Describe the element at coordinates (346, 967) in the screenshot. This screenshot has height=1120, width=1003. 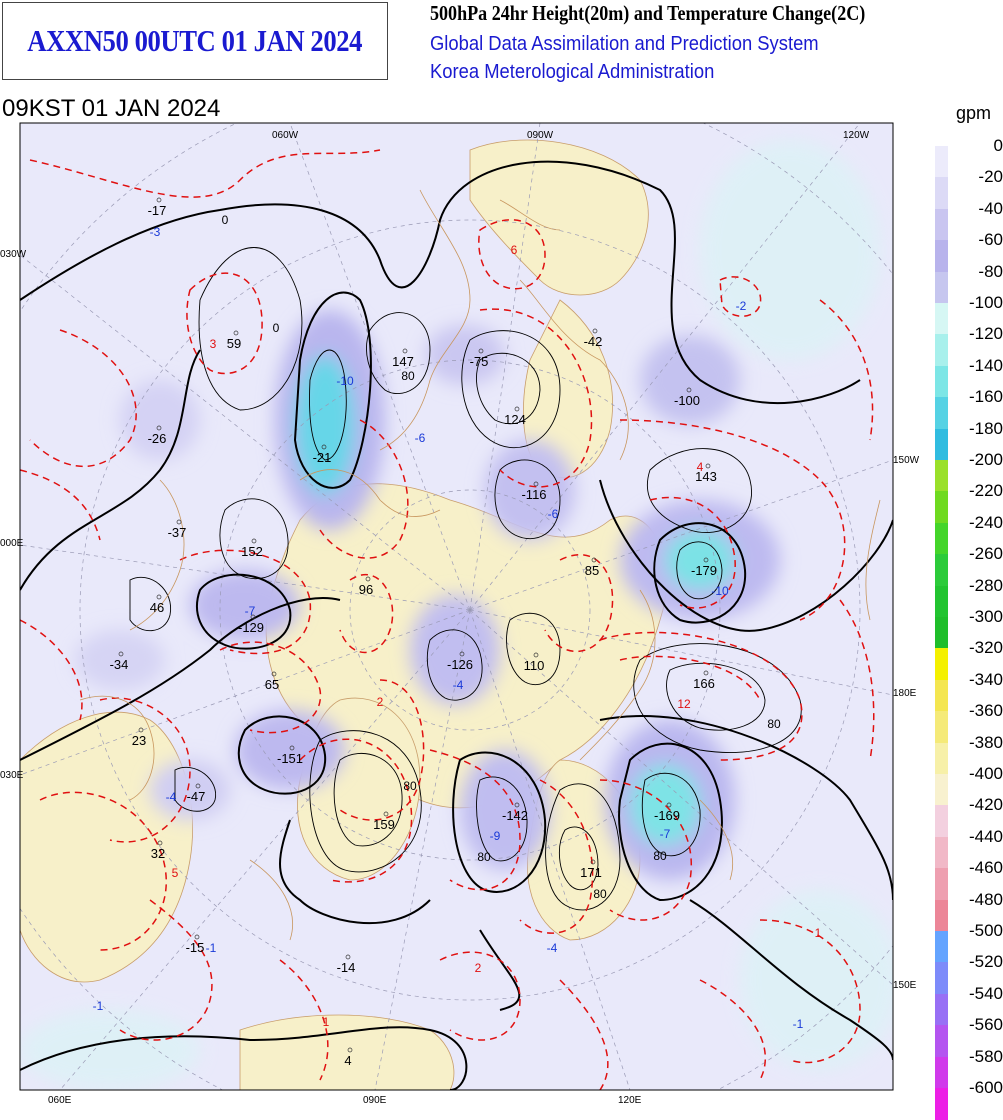
I see `height-change-center-label: -14` at that location.